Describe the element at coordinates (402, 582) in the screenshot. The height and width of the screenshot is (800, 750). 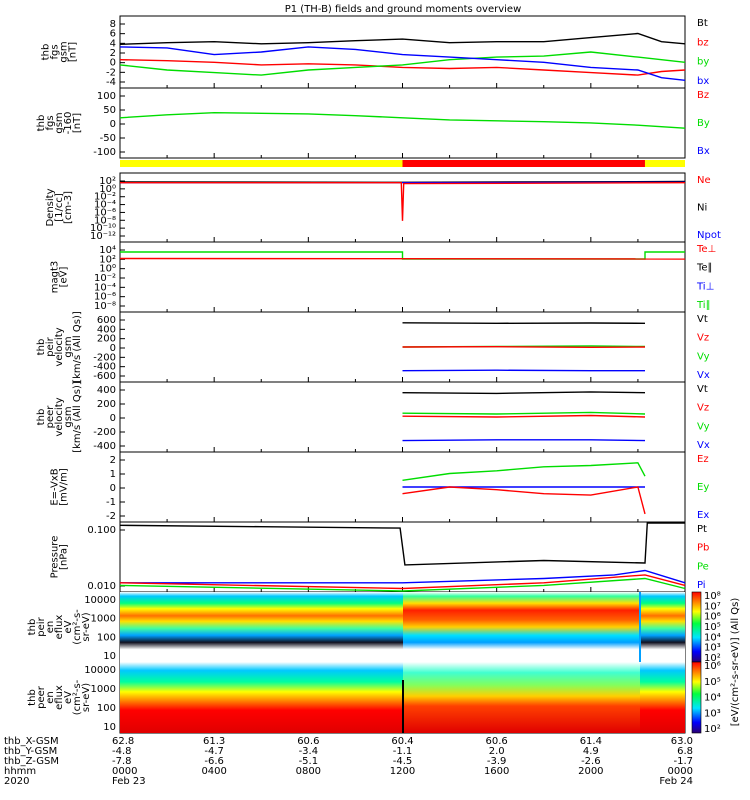
I see `series-Pb` at that location.